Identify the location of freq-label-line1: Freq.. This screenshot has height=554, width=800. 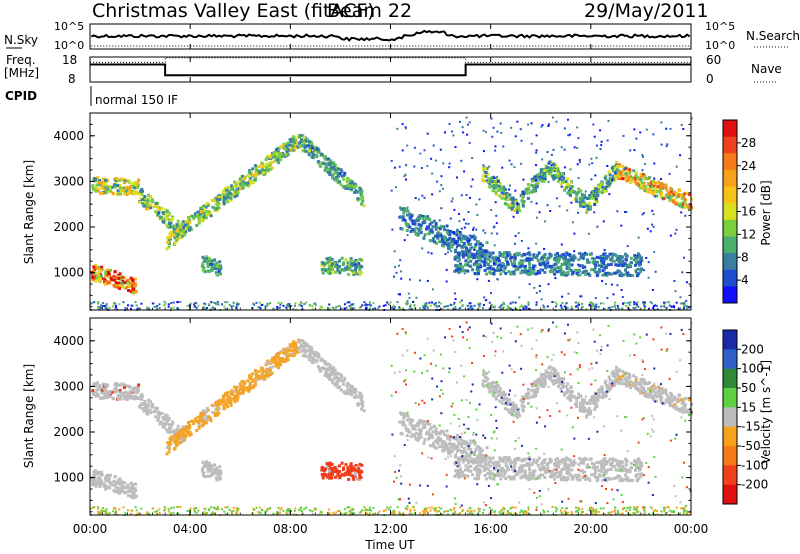
(21, 60).